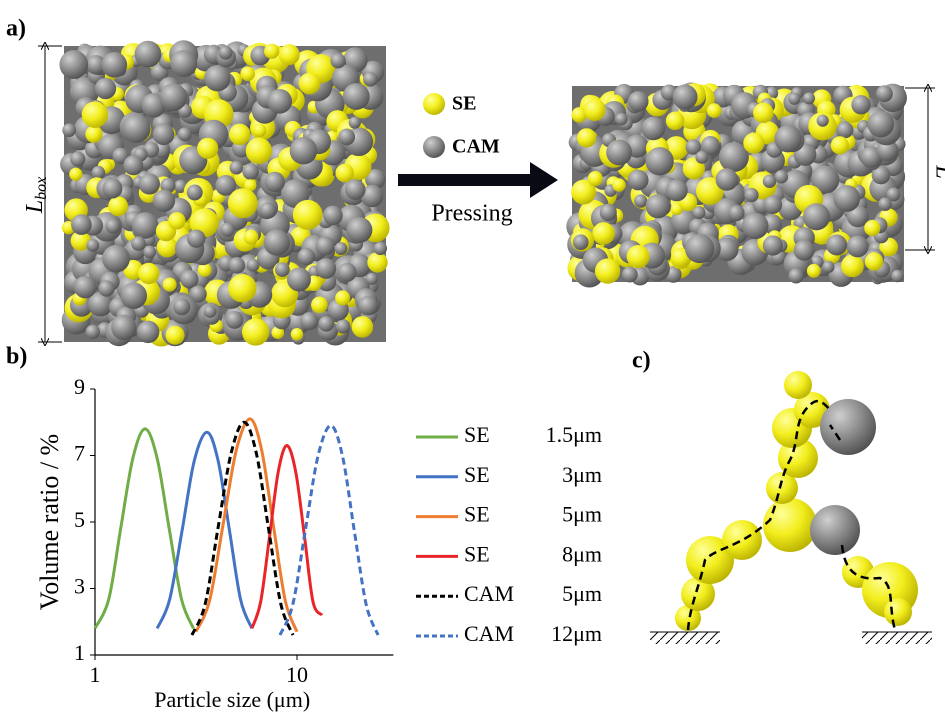 Image resolution: width=945 pixels, height=716 pixels. What do you see at coordinates (79, 652) in the screenshot?
I see `y-tick-label: 1` at bounding box center [79, 652].